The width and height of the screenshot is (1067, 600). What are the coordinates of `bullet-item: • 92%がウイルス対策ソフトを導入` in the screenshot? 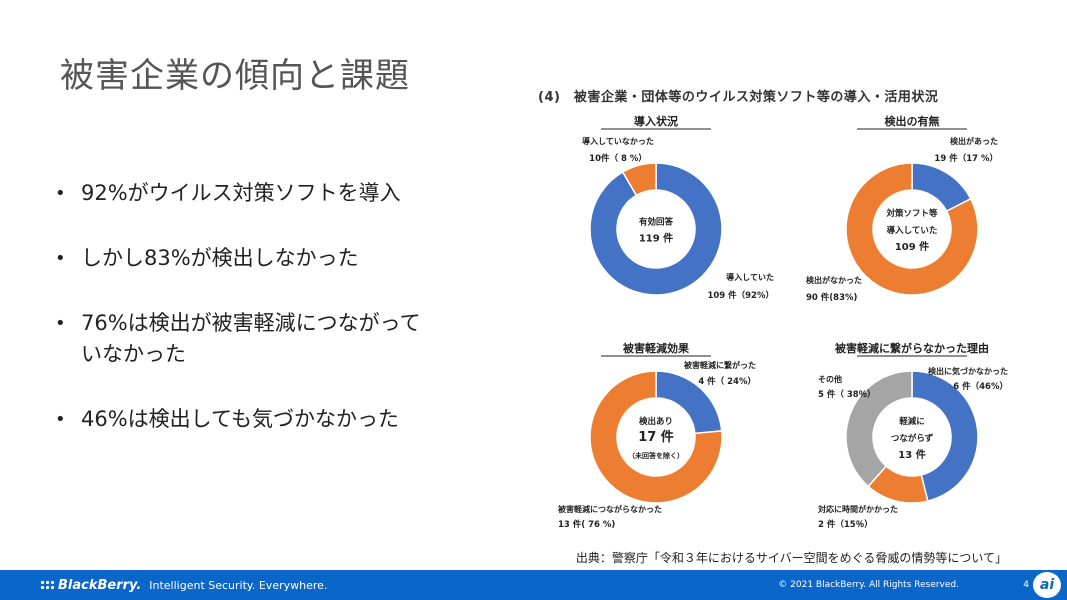 It's located at (275, 193).